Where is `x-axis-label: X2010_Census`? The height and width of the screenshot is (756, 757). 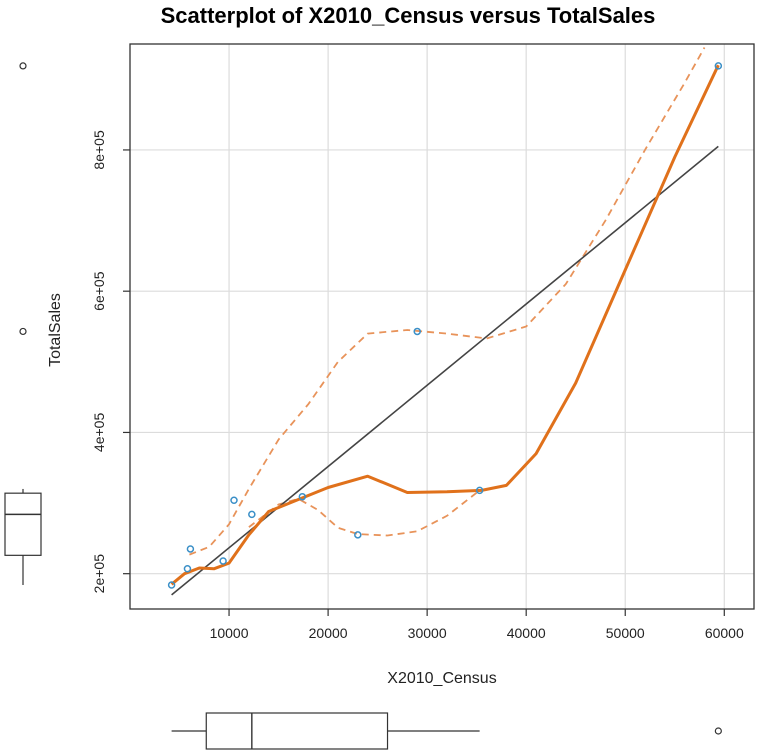
x-axis-label: X2010_Census is located at coordinates (441, 678).